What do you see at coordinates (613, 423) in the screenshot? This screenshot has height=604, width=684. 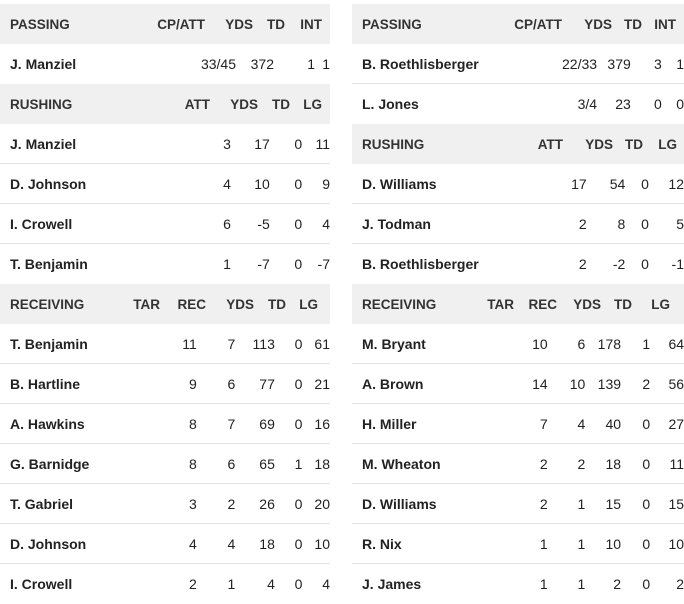 I see `stat-yds: 40` at bounding box center [613, 423].